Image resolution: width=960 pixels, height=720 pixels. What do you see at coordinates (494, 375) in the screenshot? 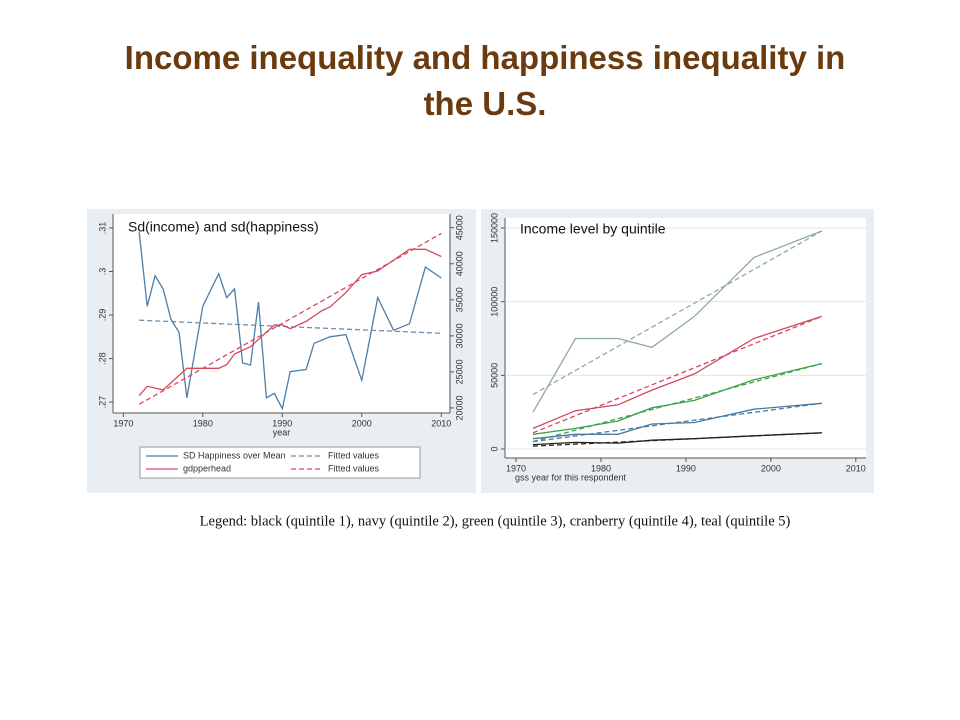
I see `y-tick-label: 50000` at bounding box center [494, 375].